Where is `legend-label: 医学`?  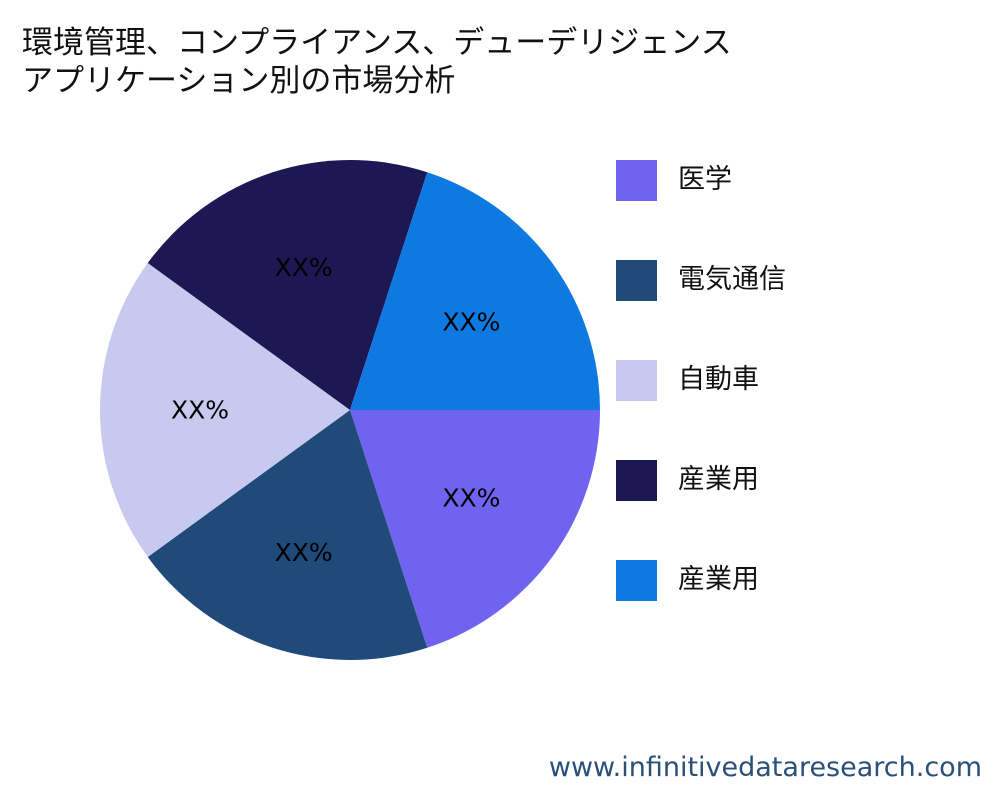 legend-label: 医学 is located at coordinates (705, 179).